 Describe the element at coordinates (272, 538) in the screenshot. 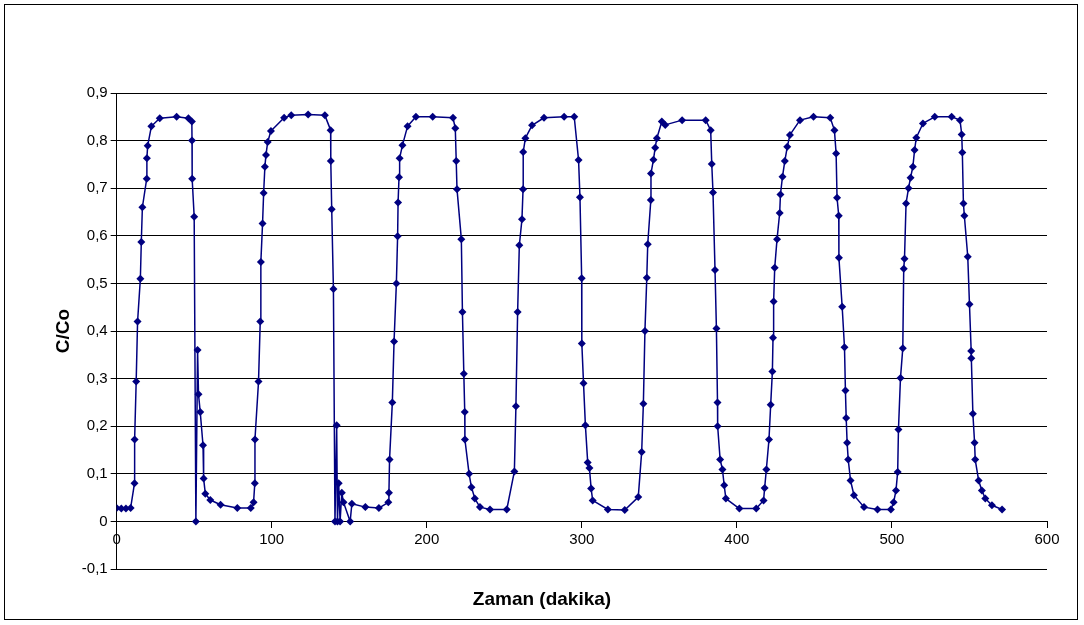

I see `x-tick-label: 100` at that location.